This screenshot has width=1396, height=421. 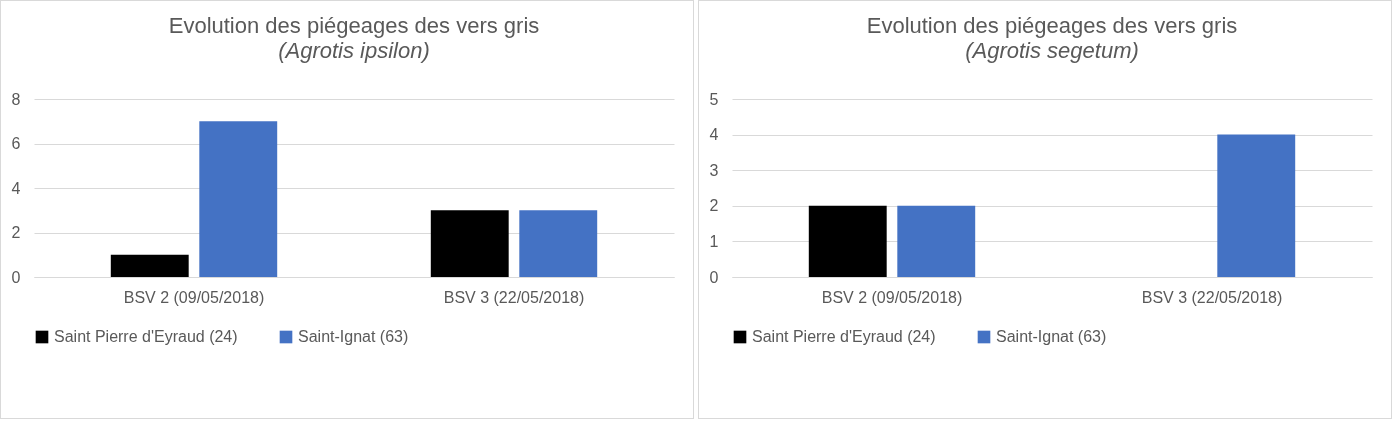 I want to click on y-tick-label: 5, so click(x=714, y=99).